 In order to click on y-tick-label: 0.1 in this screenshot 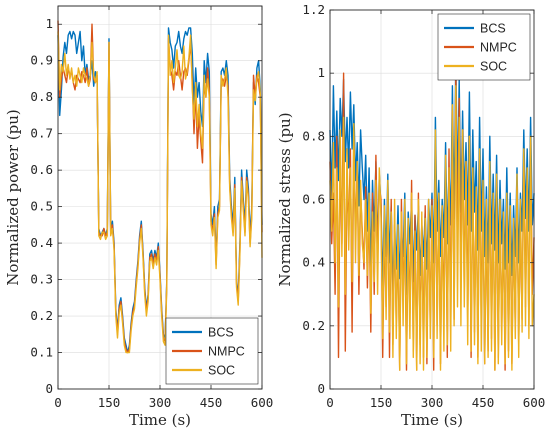, I will do `click(41, 352)`.